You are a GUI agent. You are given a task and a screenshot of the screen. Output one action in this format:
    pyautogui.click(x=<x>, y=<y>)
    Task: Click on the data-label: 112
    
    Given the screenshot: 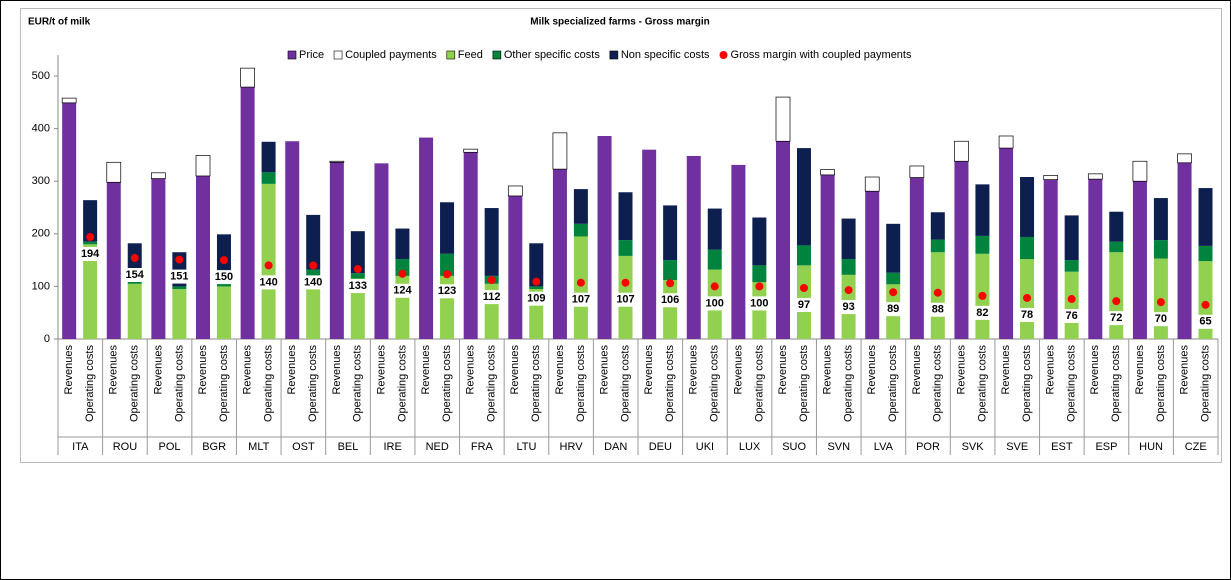 What is the action you would take?
    pyautogui.click(x=492, y=297)
    